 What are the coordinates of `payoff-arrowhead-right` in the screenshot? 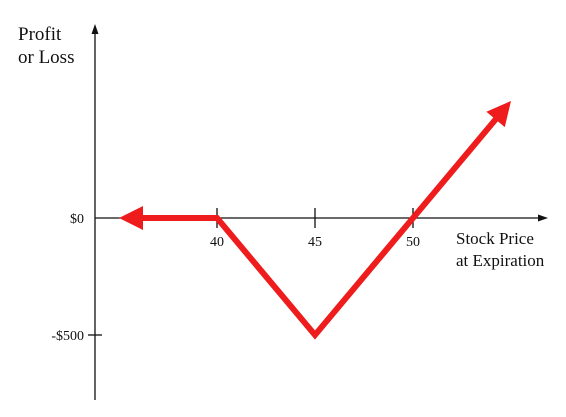 It's located at (498, 114).